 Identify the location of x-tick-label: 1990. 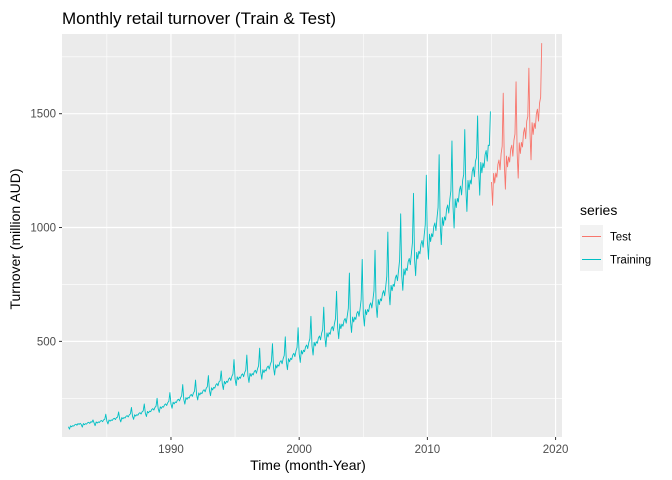
(171, 450).